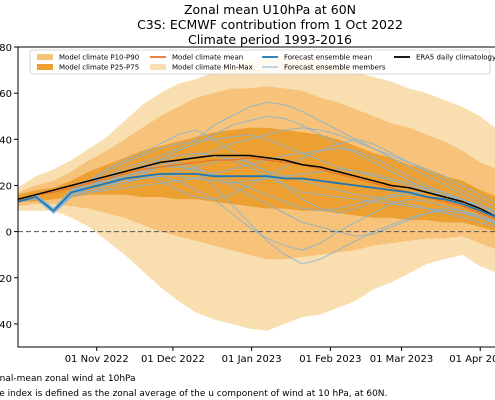 This screenshot has width=495, height=400. What do you see at coordinates (212, 68) in the screenshot?
I see `legend-entry-minmax-label: Model climate Min-Max` at bounding box center [212, 68].